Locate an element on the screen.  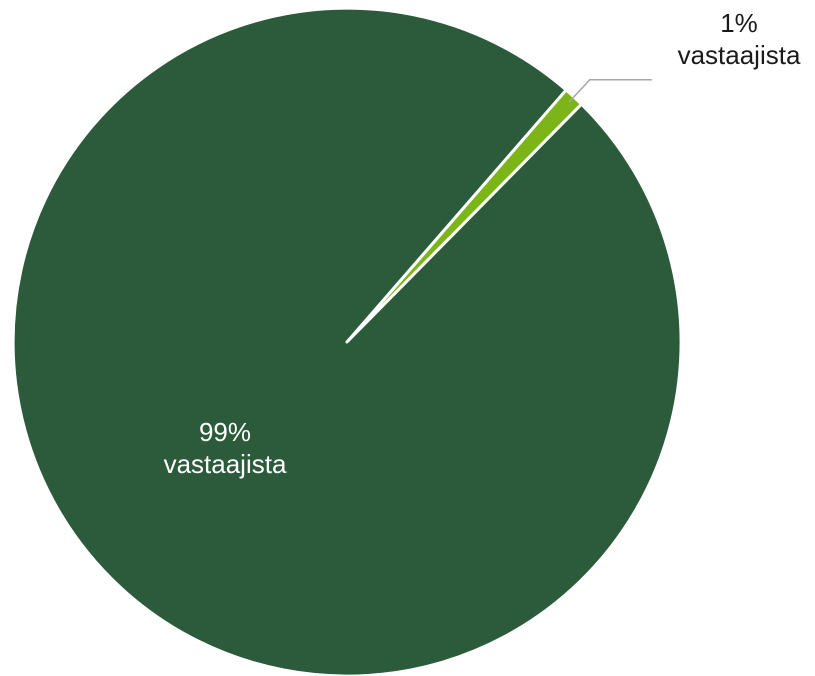
data-label-value: 99% is located at coordinates (225, 432).